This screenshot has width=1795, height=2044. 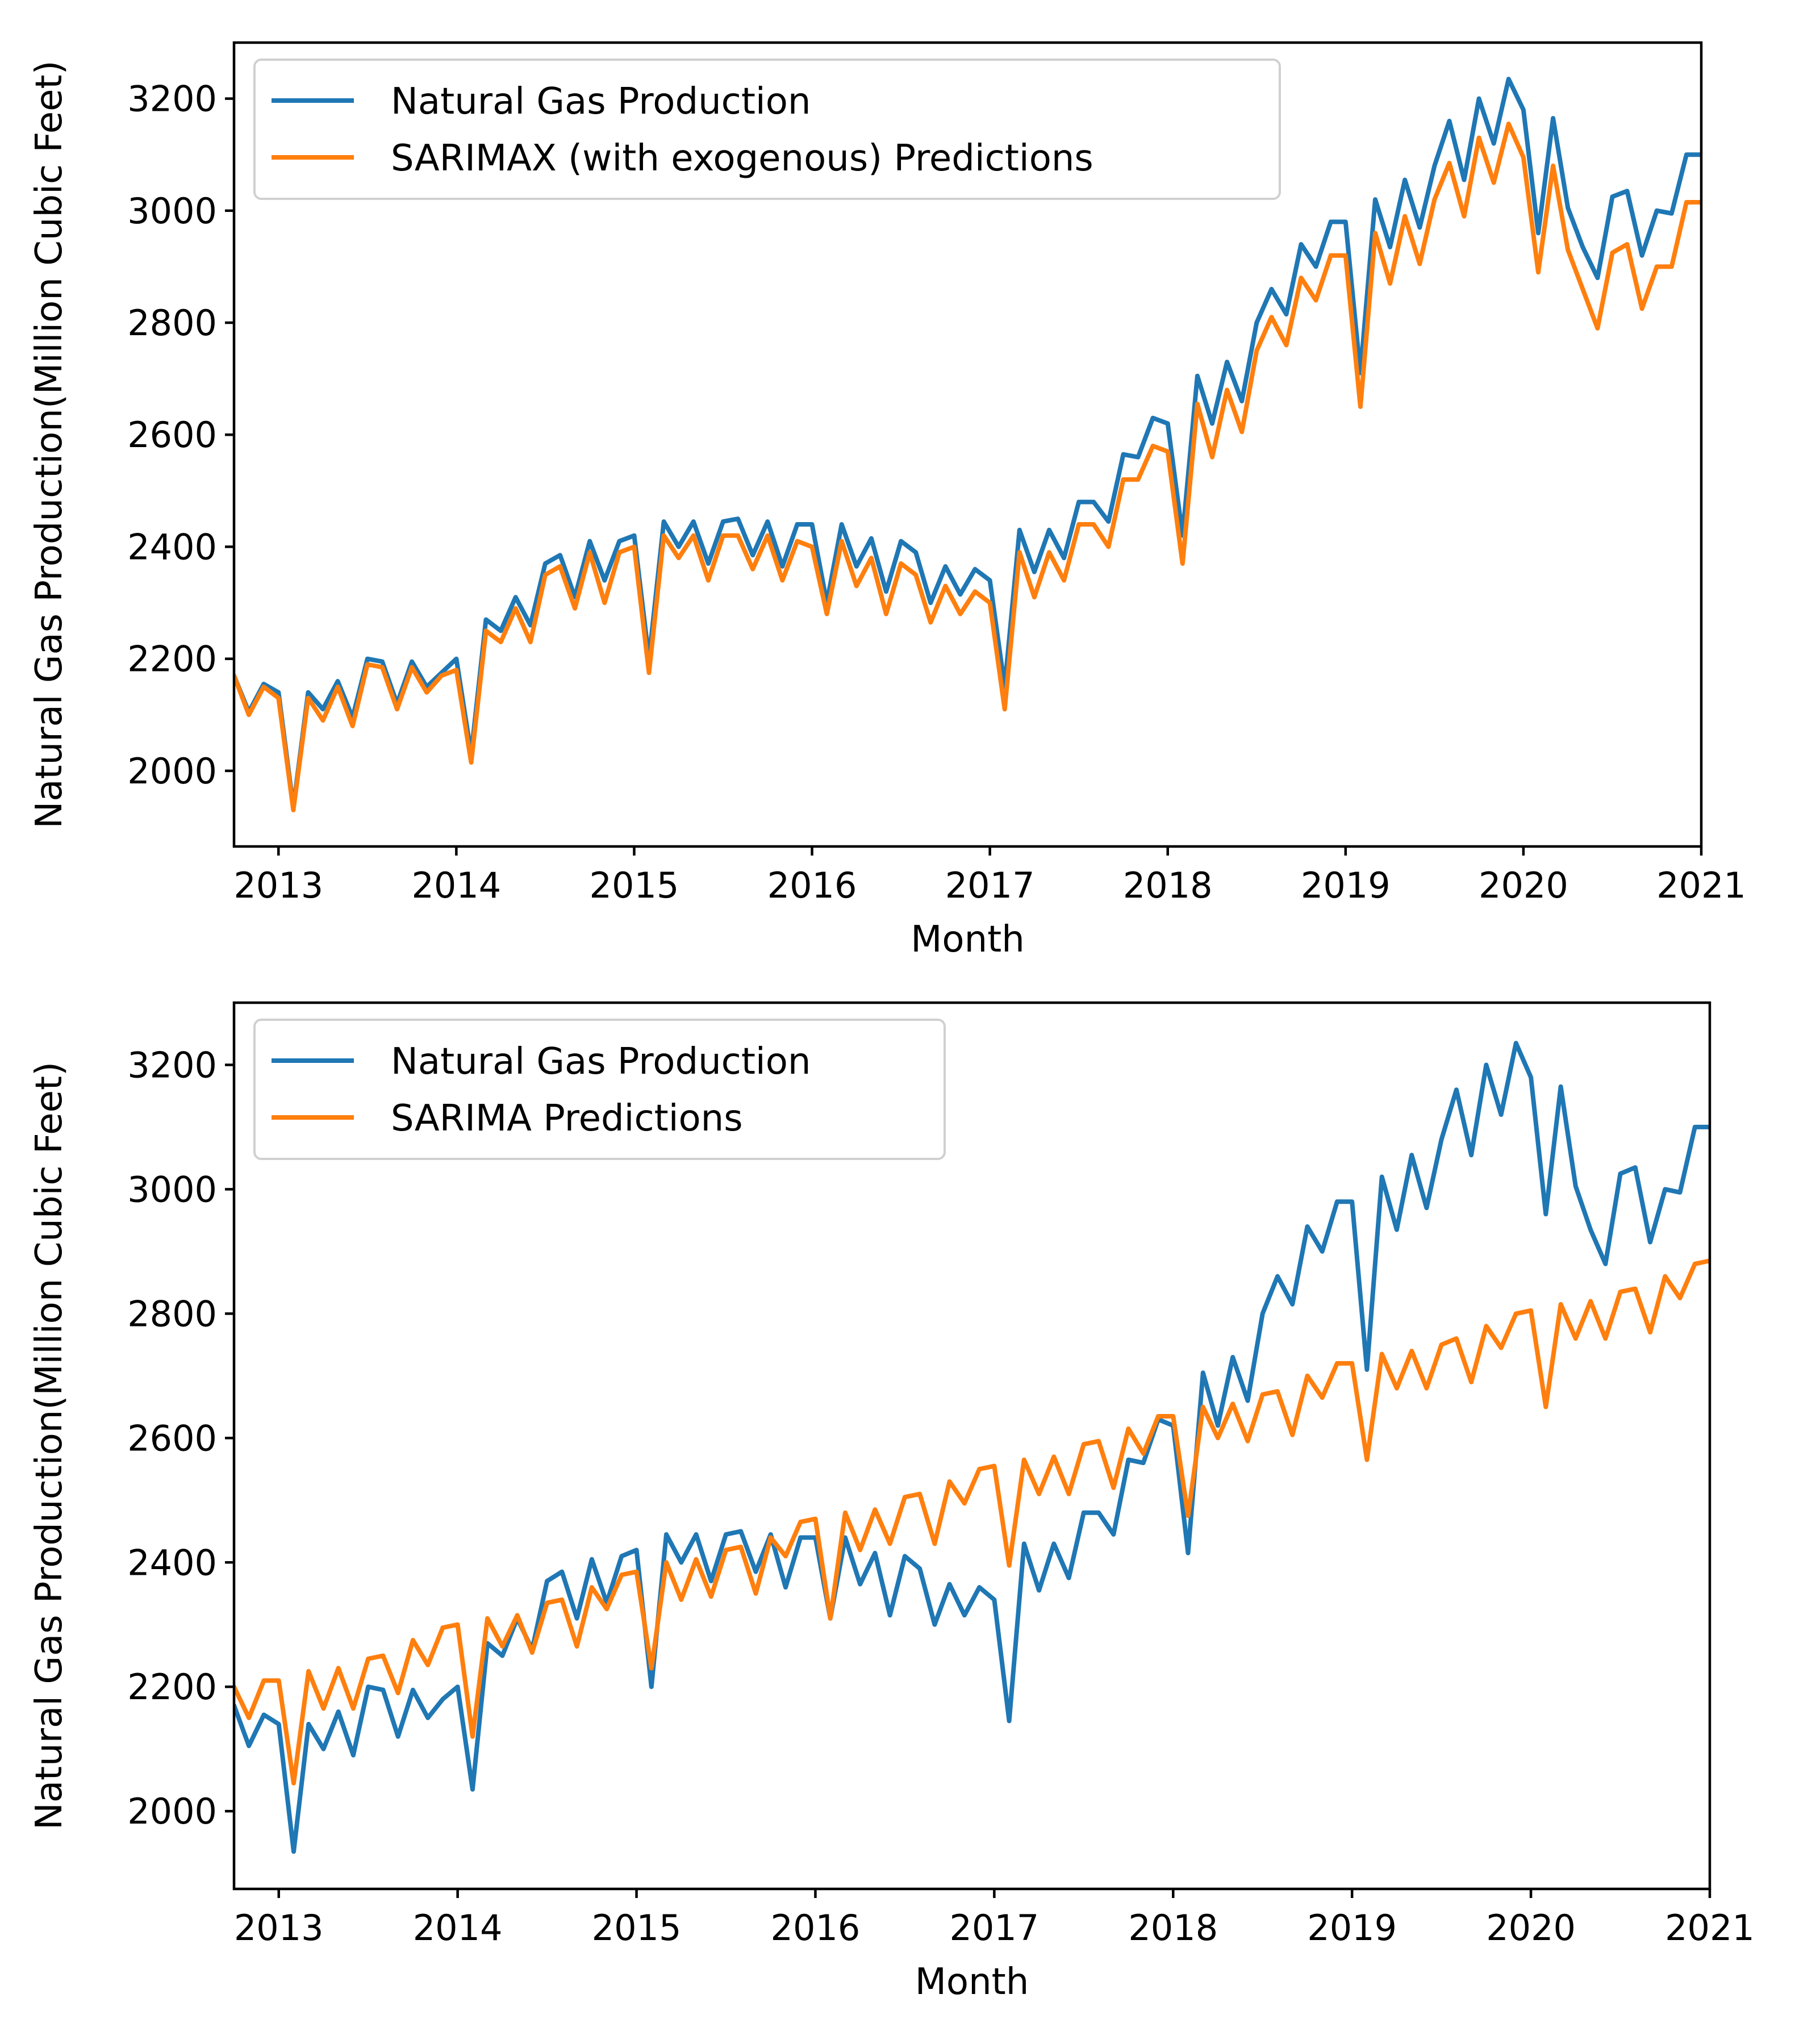 What do you see at coordinates (742, 158) in the screenshot?
I see `legend-label: SARIMAX (with exogenous) Predictions` at bounding box center [742, 158].